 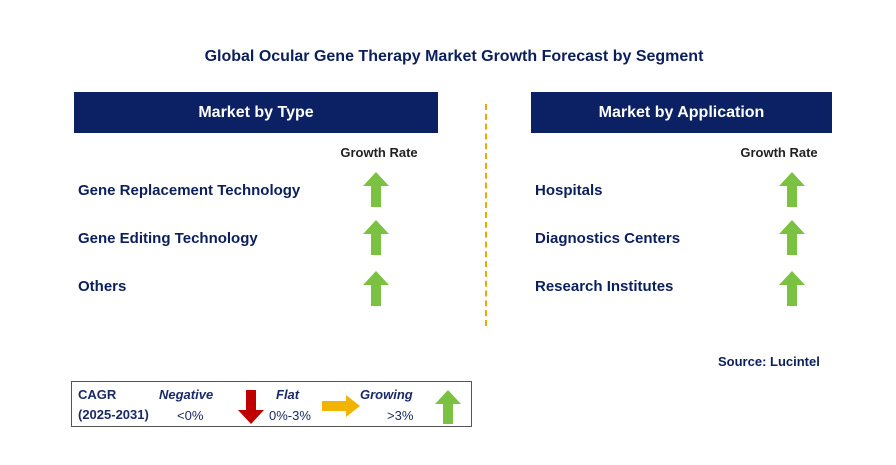 What do you see at coordinates (256, 112) in the screenshot?
I see `market-by-type-header: Market by Type` at bounding box center [256, 112].